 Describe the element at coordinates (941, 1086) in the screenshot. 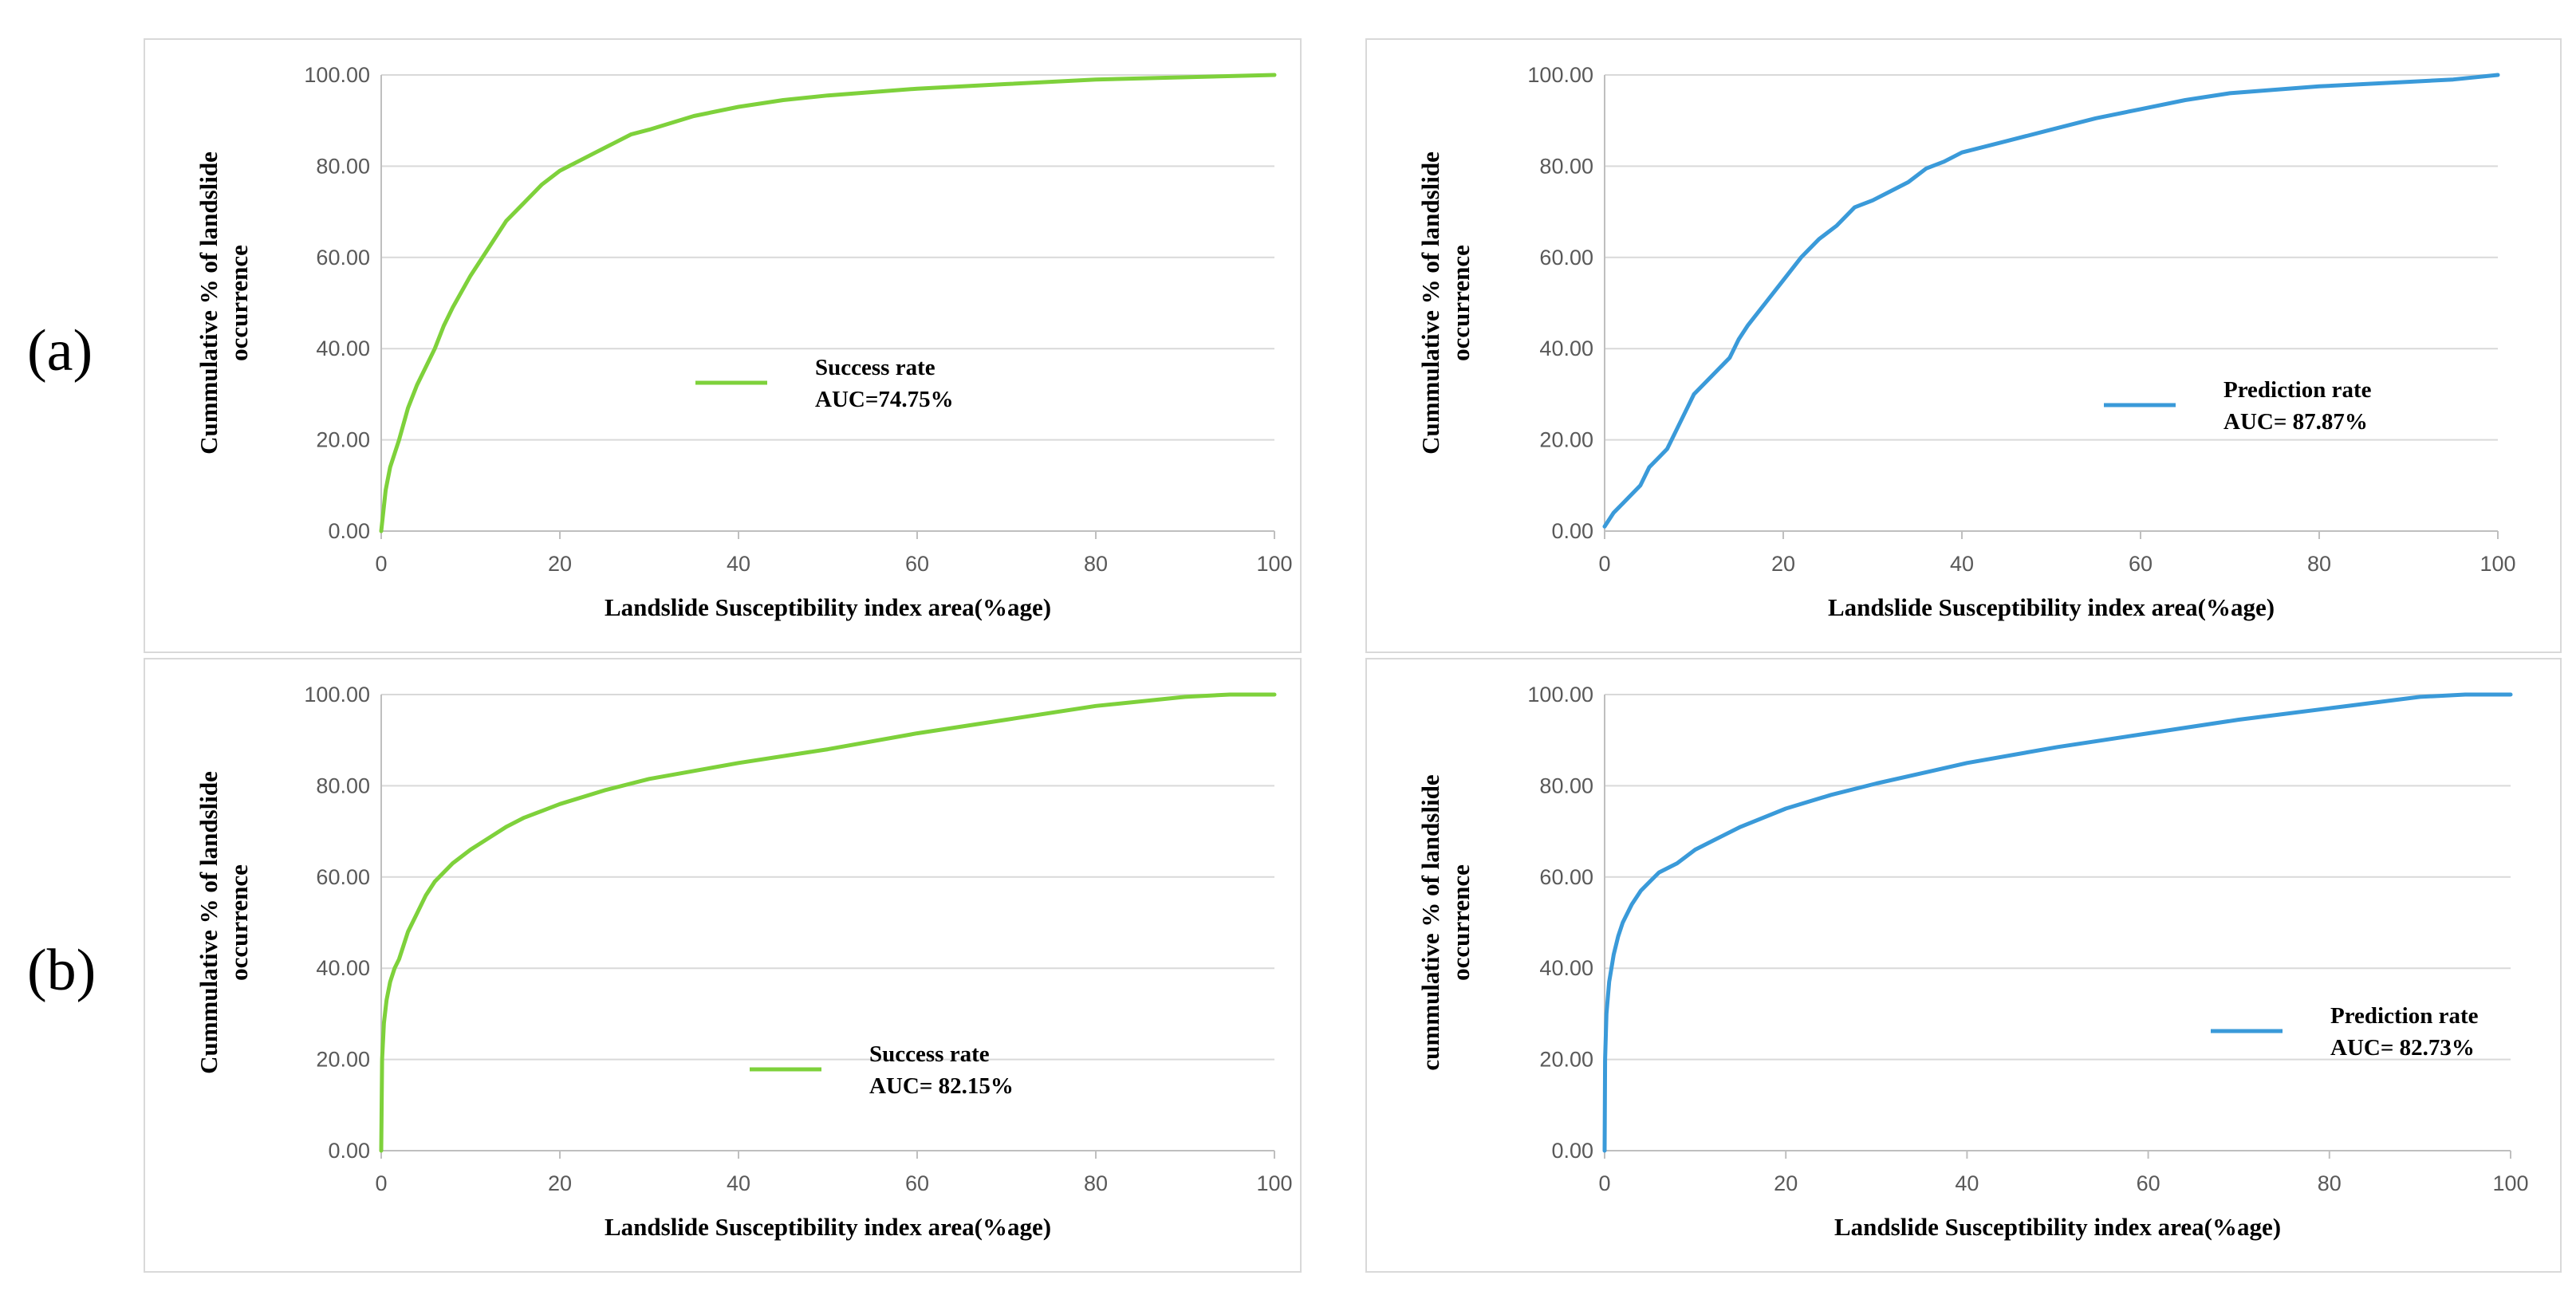

I see `legend-auc: AUC= 82.15%` at that location.